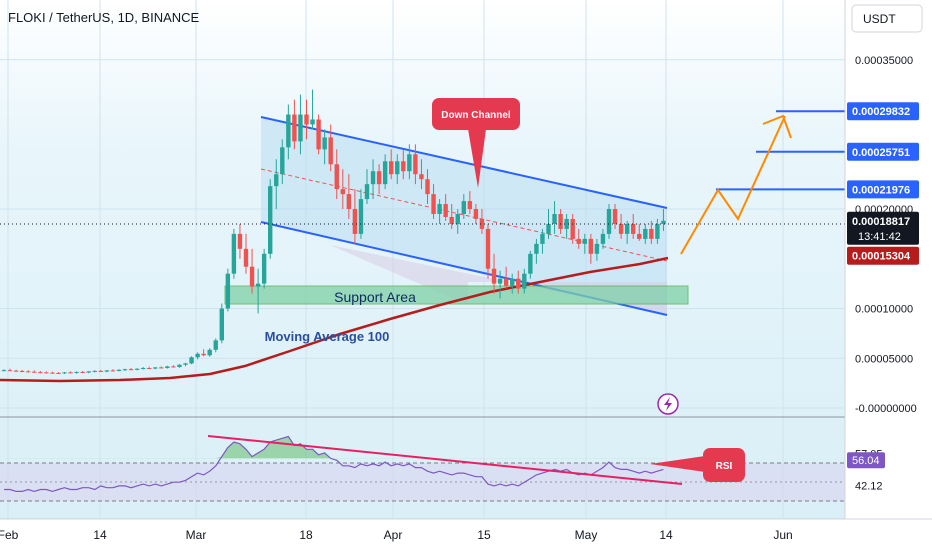  What do you see at coordinates (668, 404) in the screenshot?
I see `lightning-icon` at bounding box center [668, 404].